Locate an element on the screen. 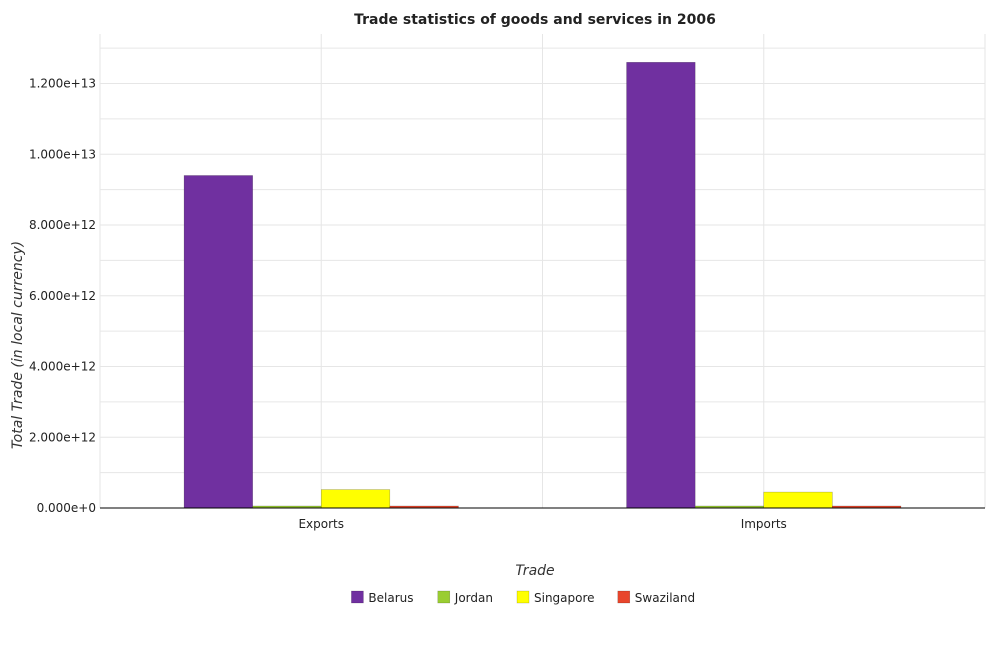 The width and height of the screenshot is (989, 650). y-tick-label: 6.000e+12 is located at coordinates (62, 296).